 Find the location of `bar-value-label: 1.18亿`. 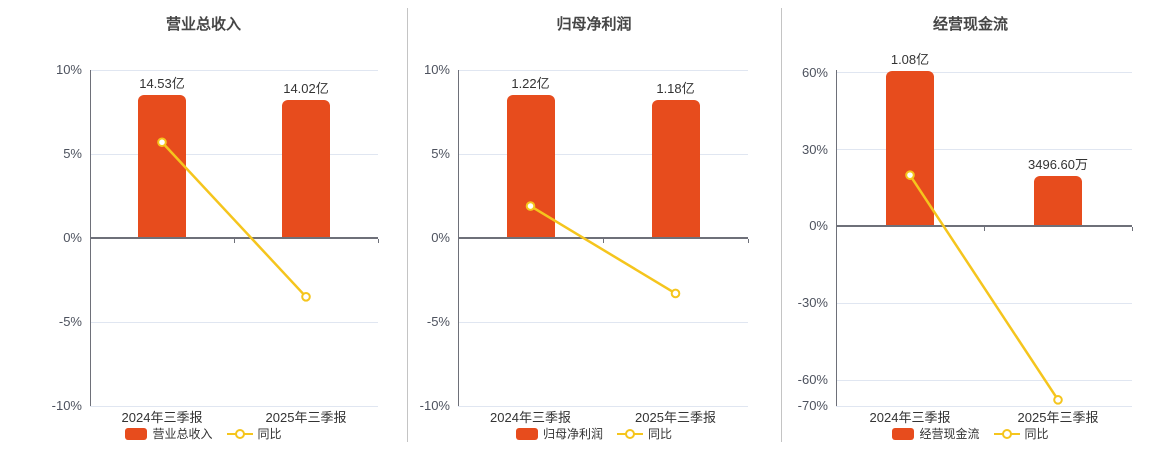

bar-value-label: 1.18亿 is located at coordinates (675, 88).